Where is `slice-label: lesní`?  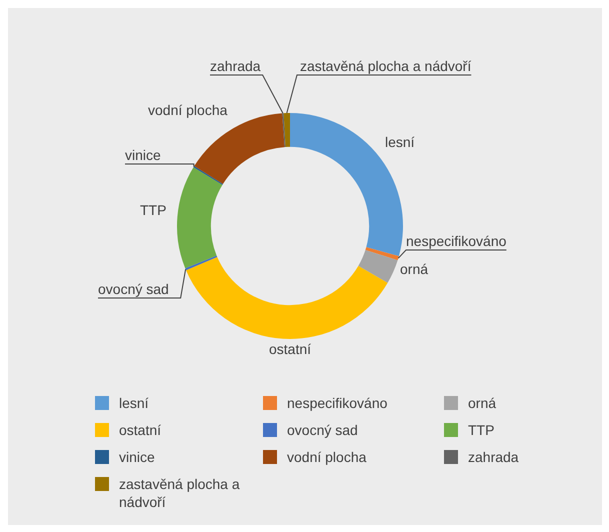
slice-label: lesní is located at coordinates (400, 142).